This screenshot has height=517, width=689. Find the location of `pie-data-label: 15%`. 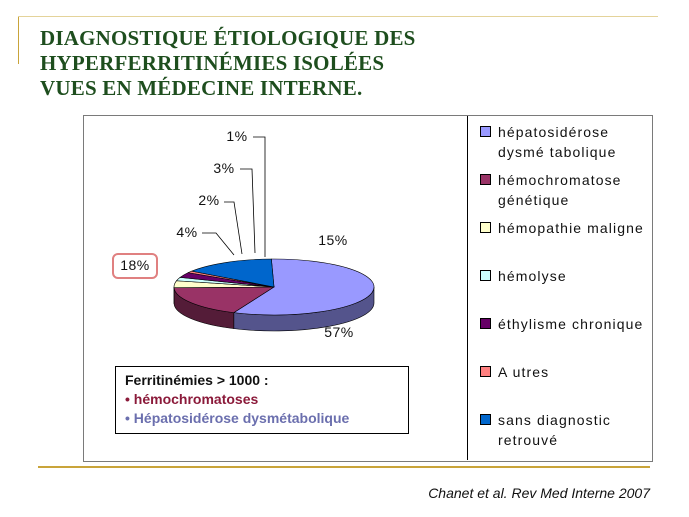

pie-data-label: 15% is located at coordinates (333, 240).